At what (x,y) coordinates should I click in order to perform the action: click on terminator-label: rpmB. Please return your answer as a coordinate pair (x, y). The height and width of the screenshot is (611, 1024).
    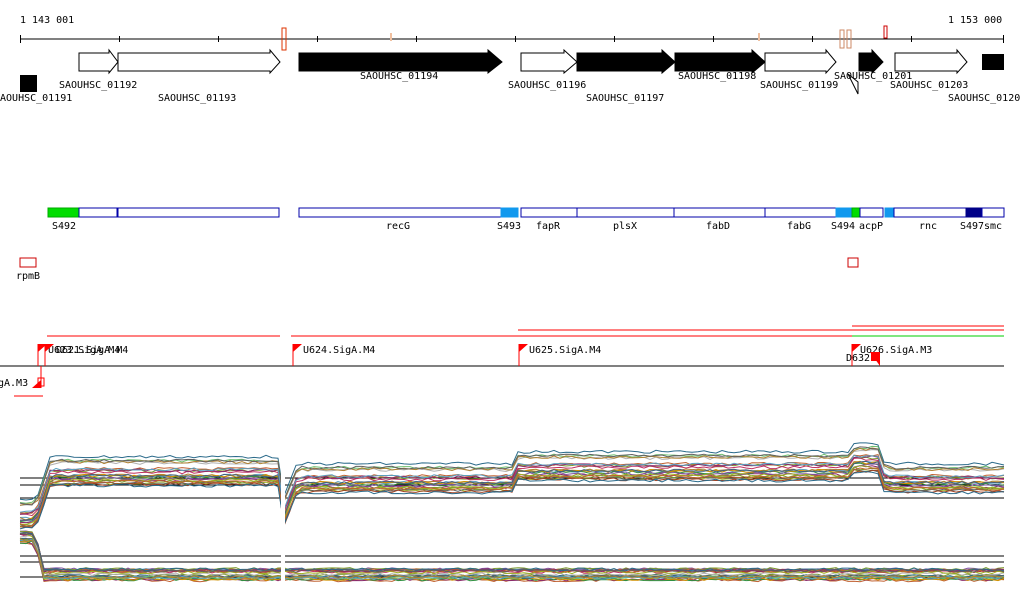
    Looking at the image, I should click on (28, 276).